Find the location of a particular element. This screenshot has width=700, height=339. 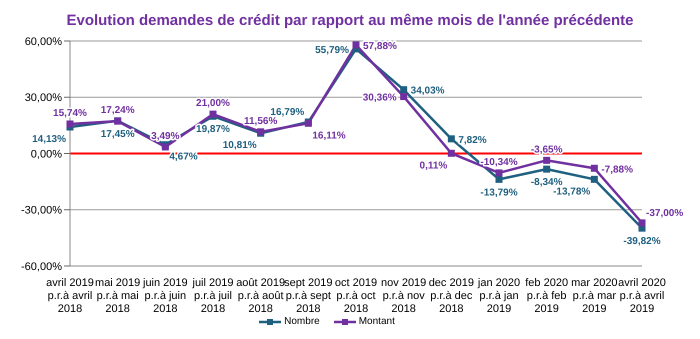

data-label: -13,79% is located at coordinates (499, 192).